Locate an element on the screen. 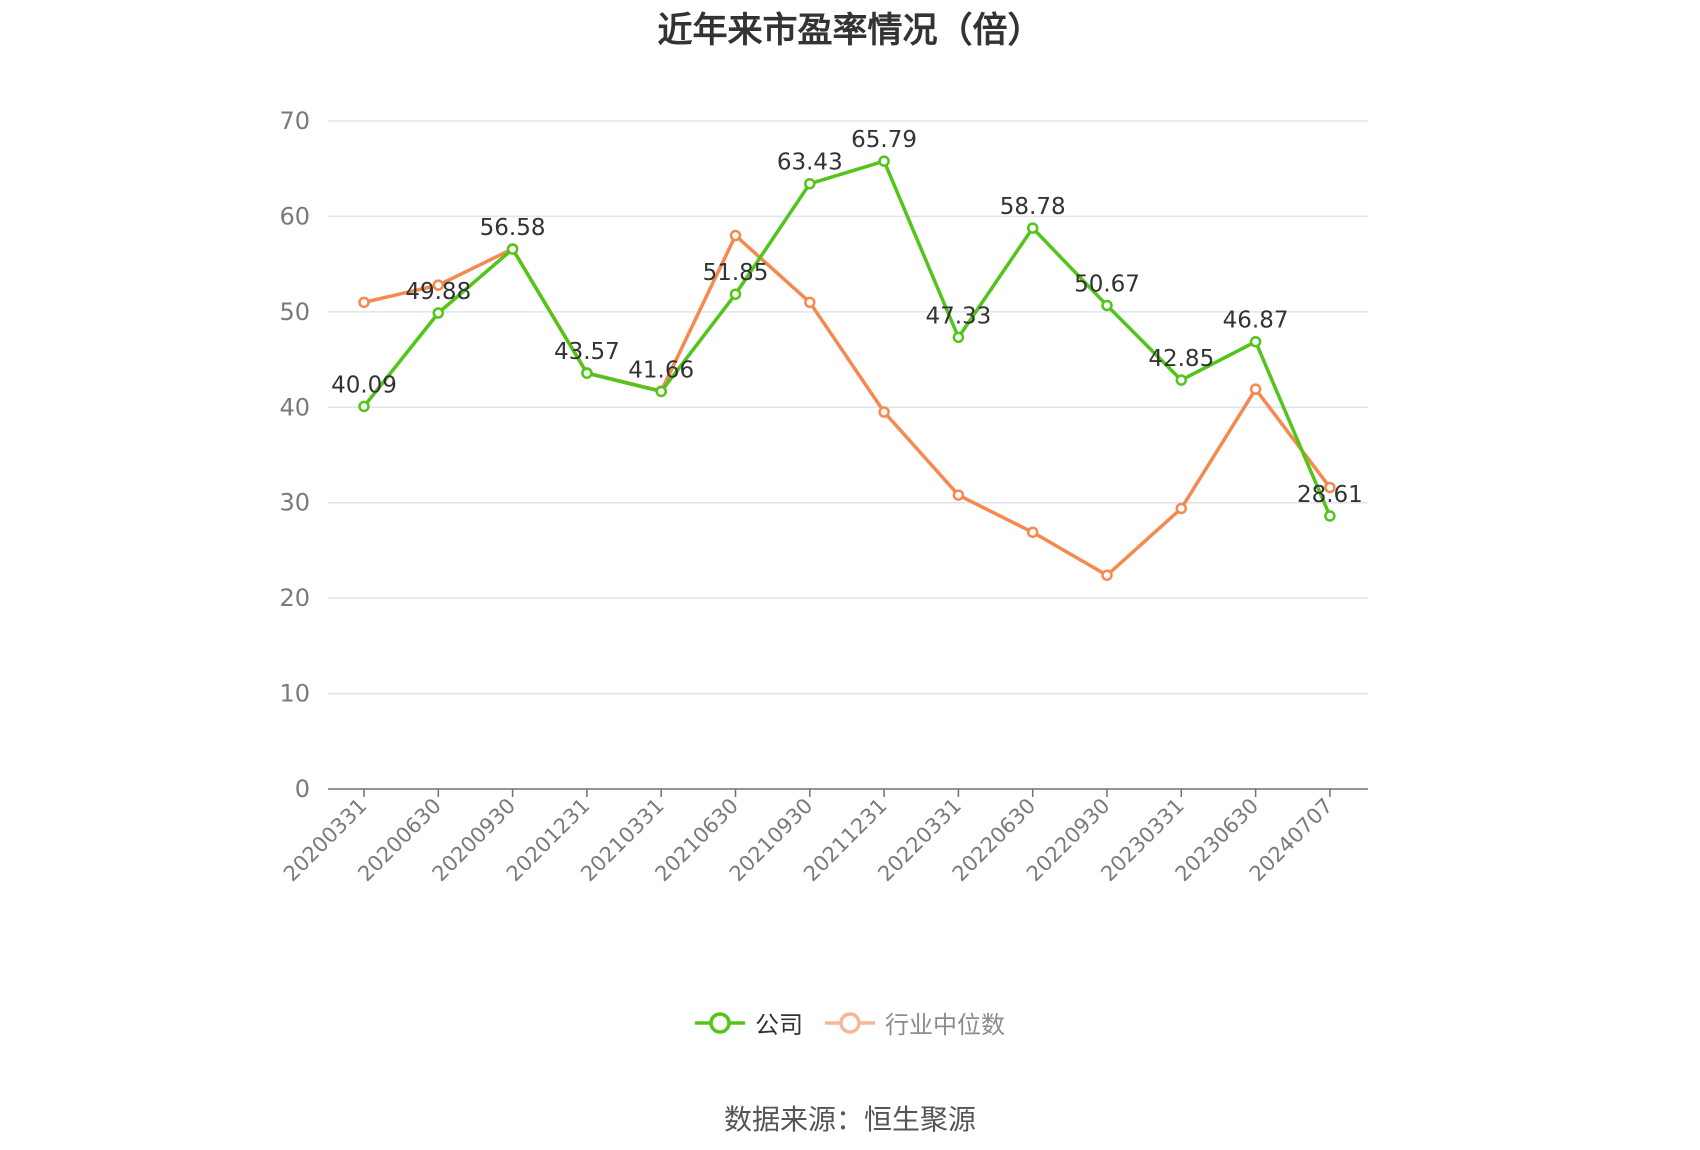 The height and width of the screenshot is (1150, 1700). data-label: 63.43 is located at coordinates (810, 163).